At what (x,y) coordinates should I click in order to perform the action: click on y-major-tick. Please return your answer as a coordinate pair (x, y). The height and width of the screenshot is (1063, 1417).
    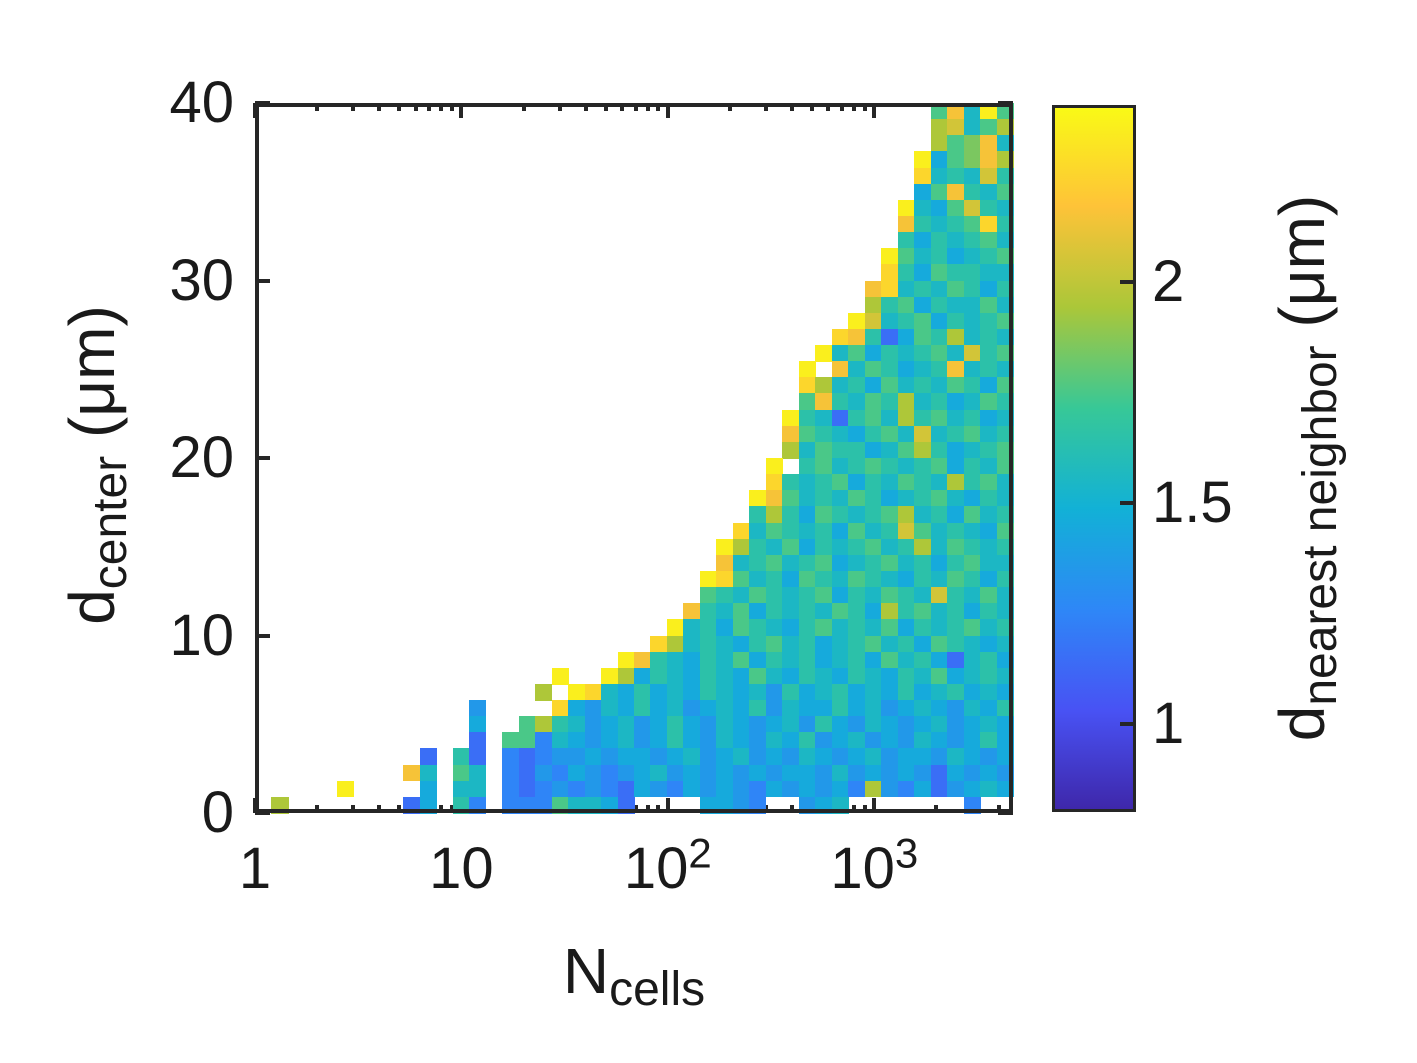
    Looking at the image, I should click on (262, 635).